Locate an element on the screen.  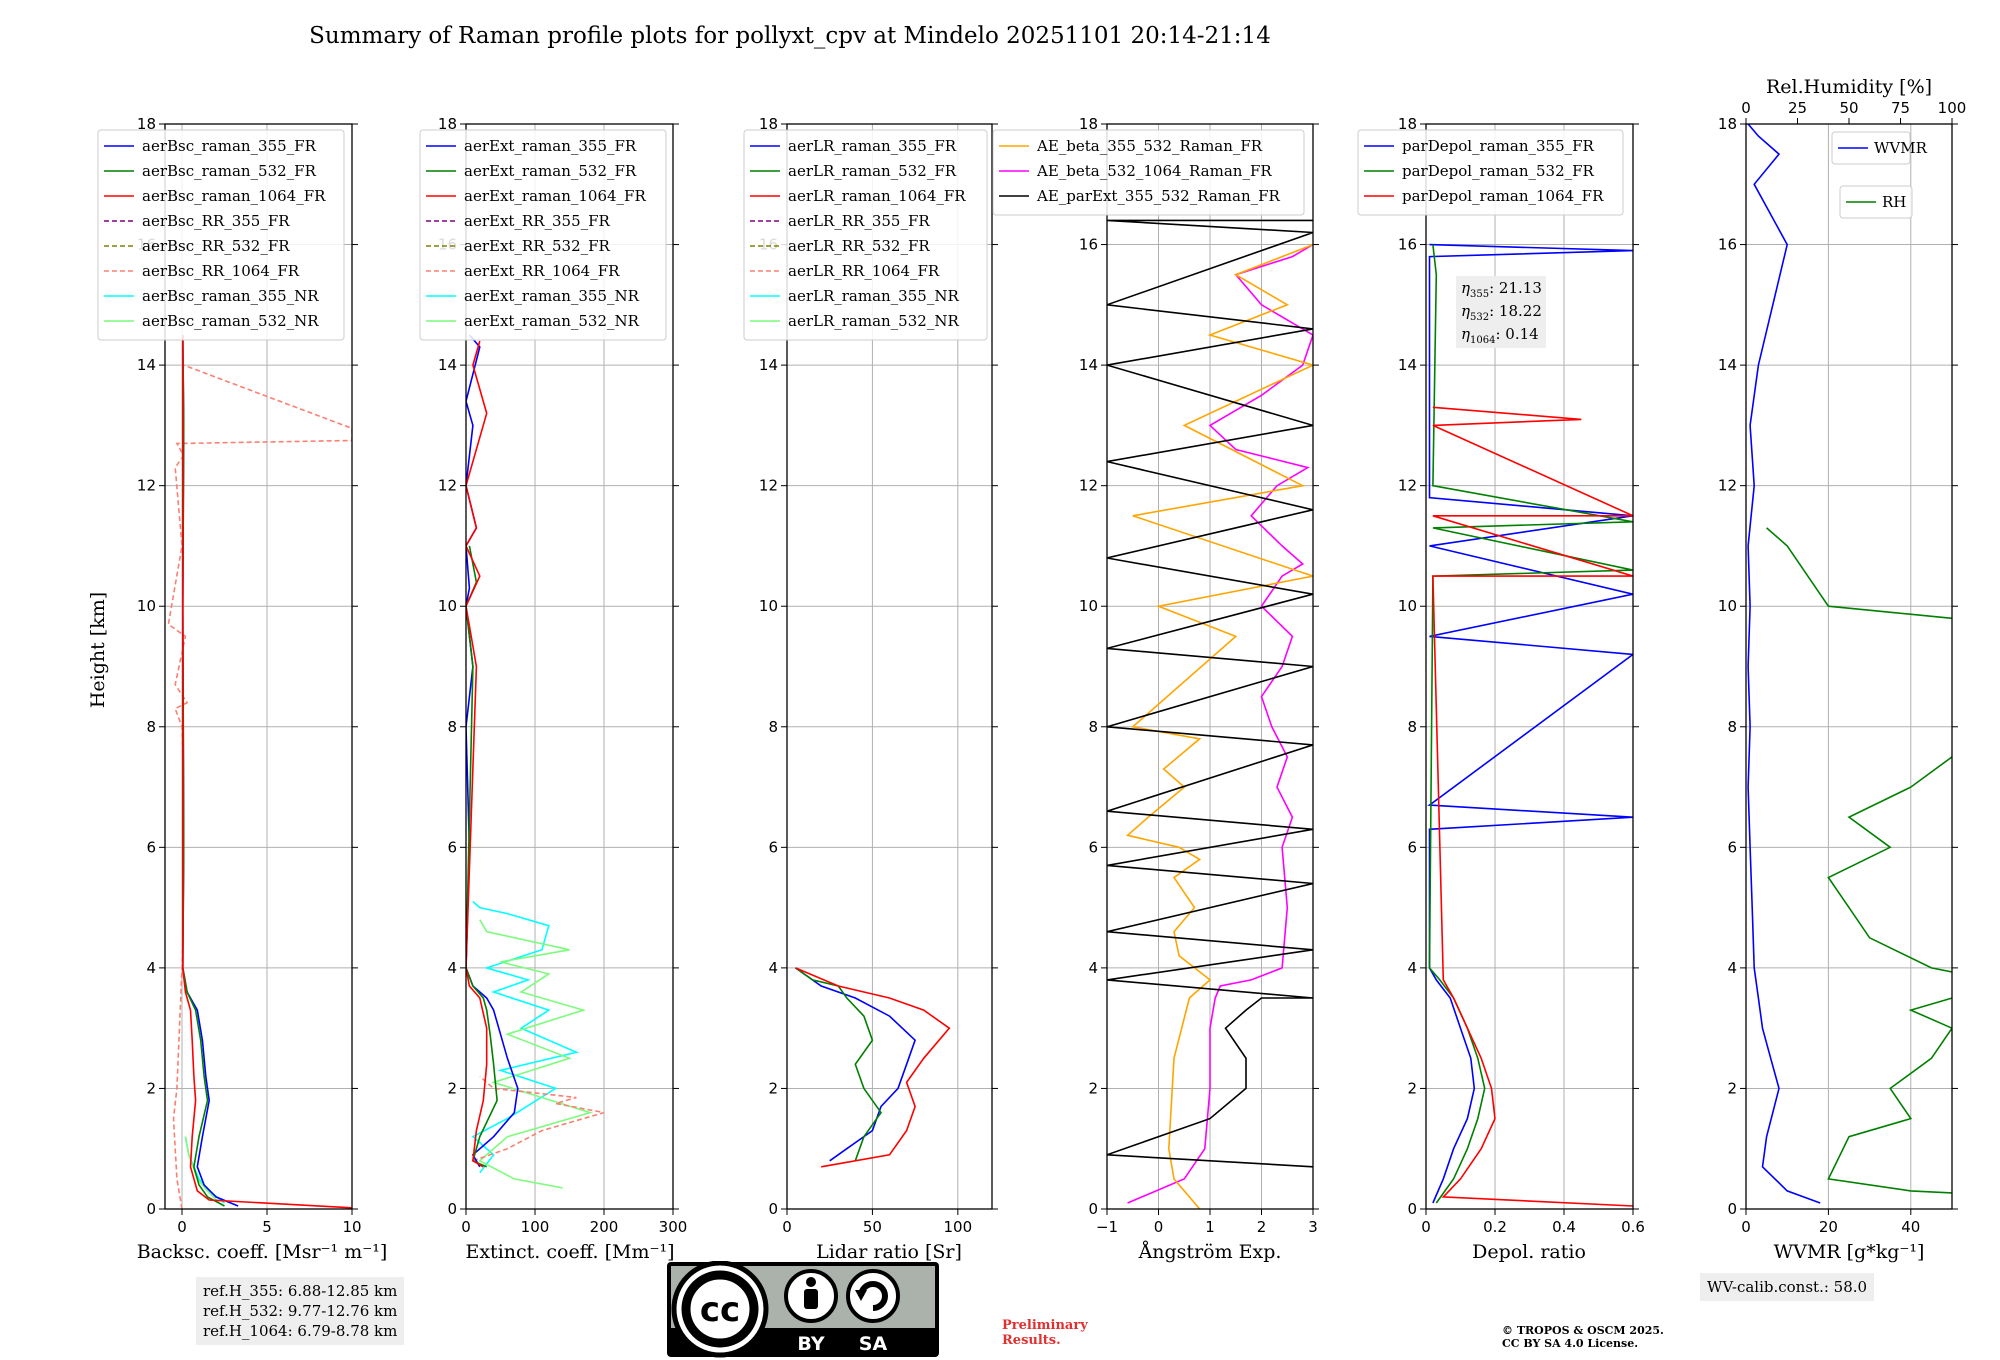
series-aerBsc_raman_1064_FR is located at coordinates (267, 772).